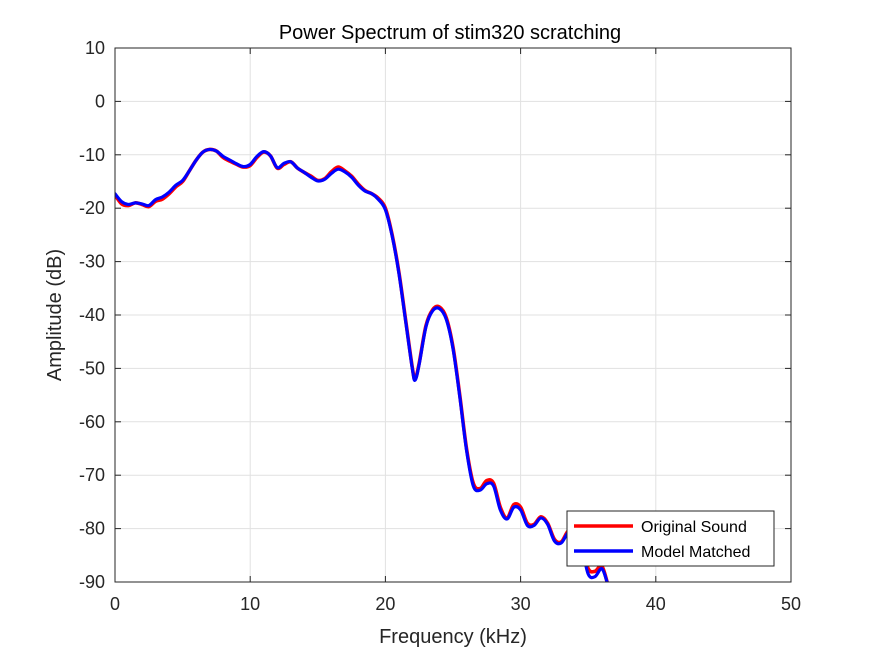  What do you see at coordinates (521, 604) in the screenshot?
I see `x-tick-label: 30` at bounding box center [521, 604].